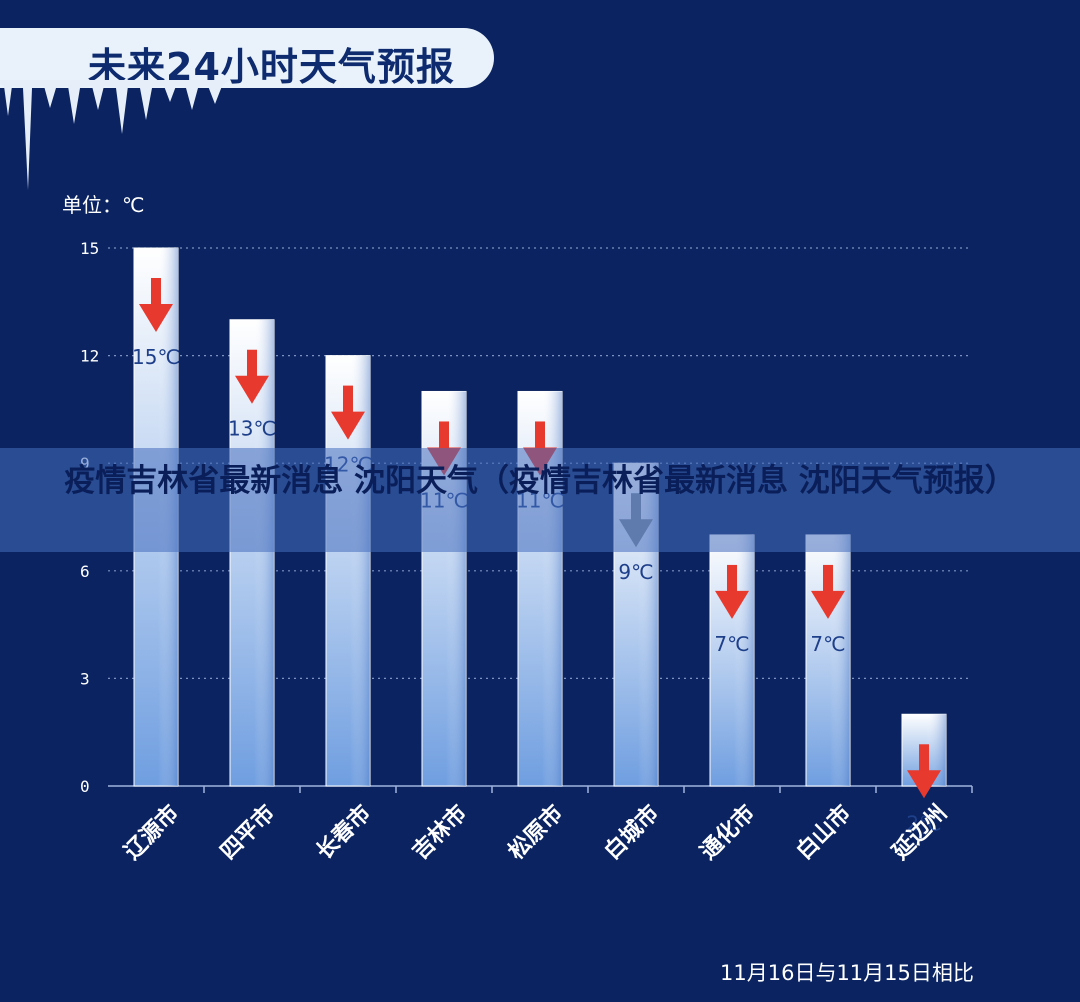  I want to click on category-label: 吉林市, so click(439, 832).